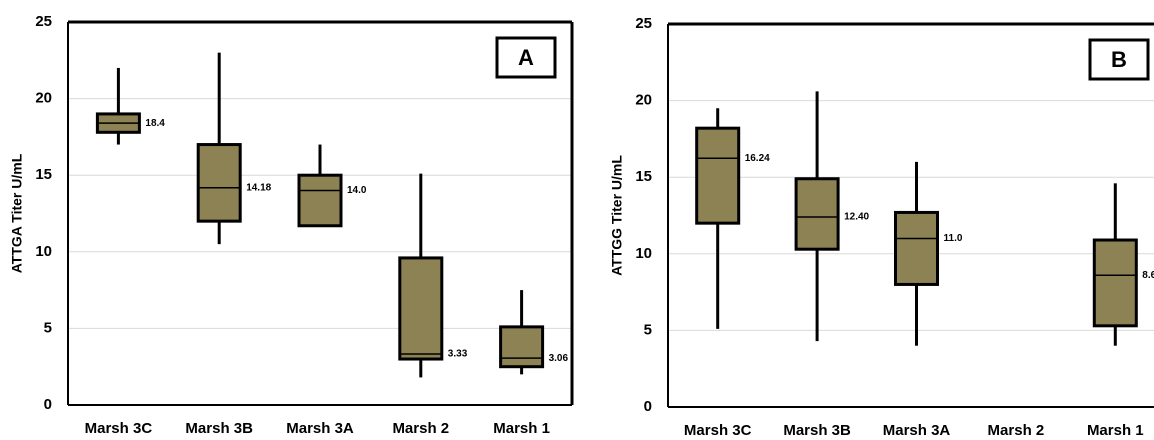  Describe the element at coordinates (1148, 275) in the screenshot. I see `value-label: 8.6` at that location.